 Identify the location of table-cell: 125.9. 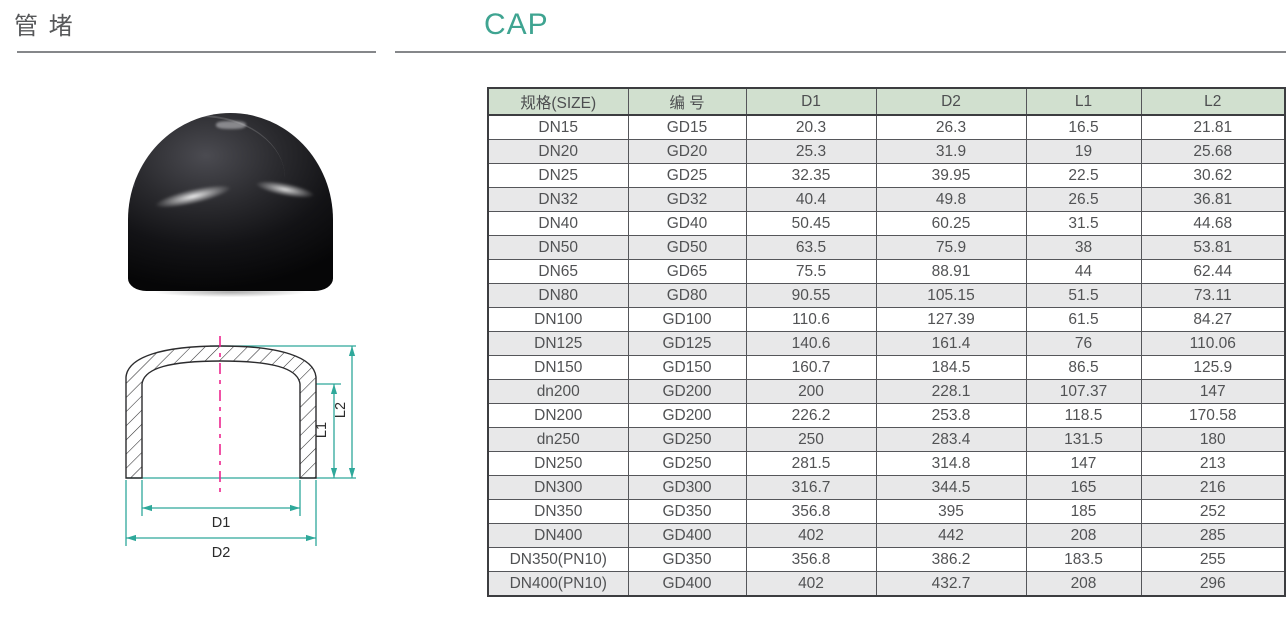
(1213, 367).